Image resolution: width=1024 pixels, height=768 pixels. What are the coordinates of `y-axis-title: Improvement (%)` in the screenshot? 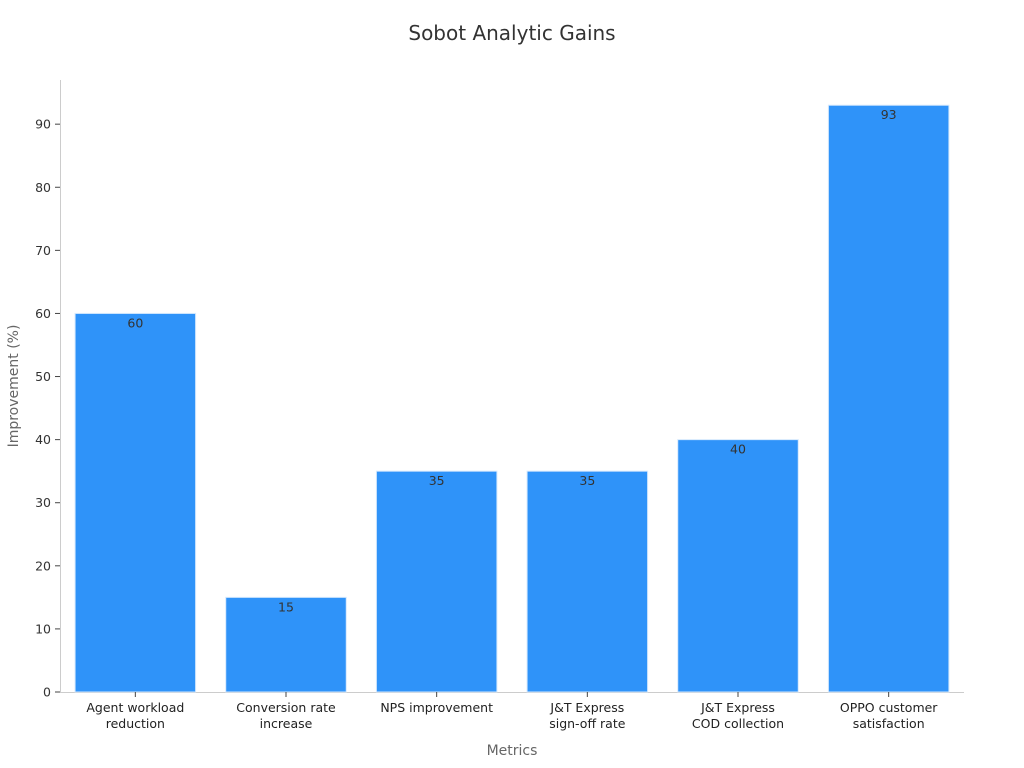 It's located at (14, 386).